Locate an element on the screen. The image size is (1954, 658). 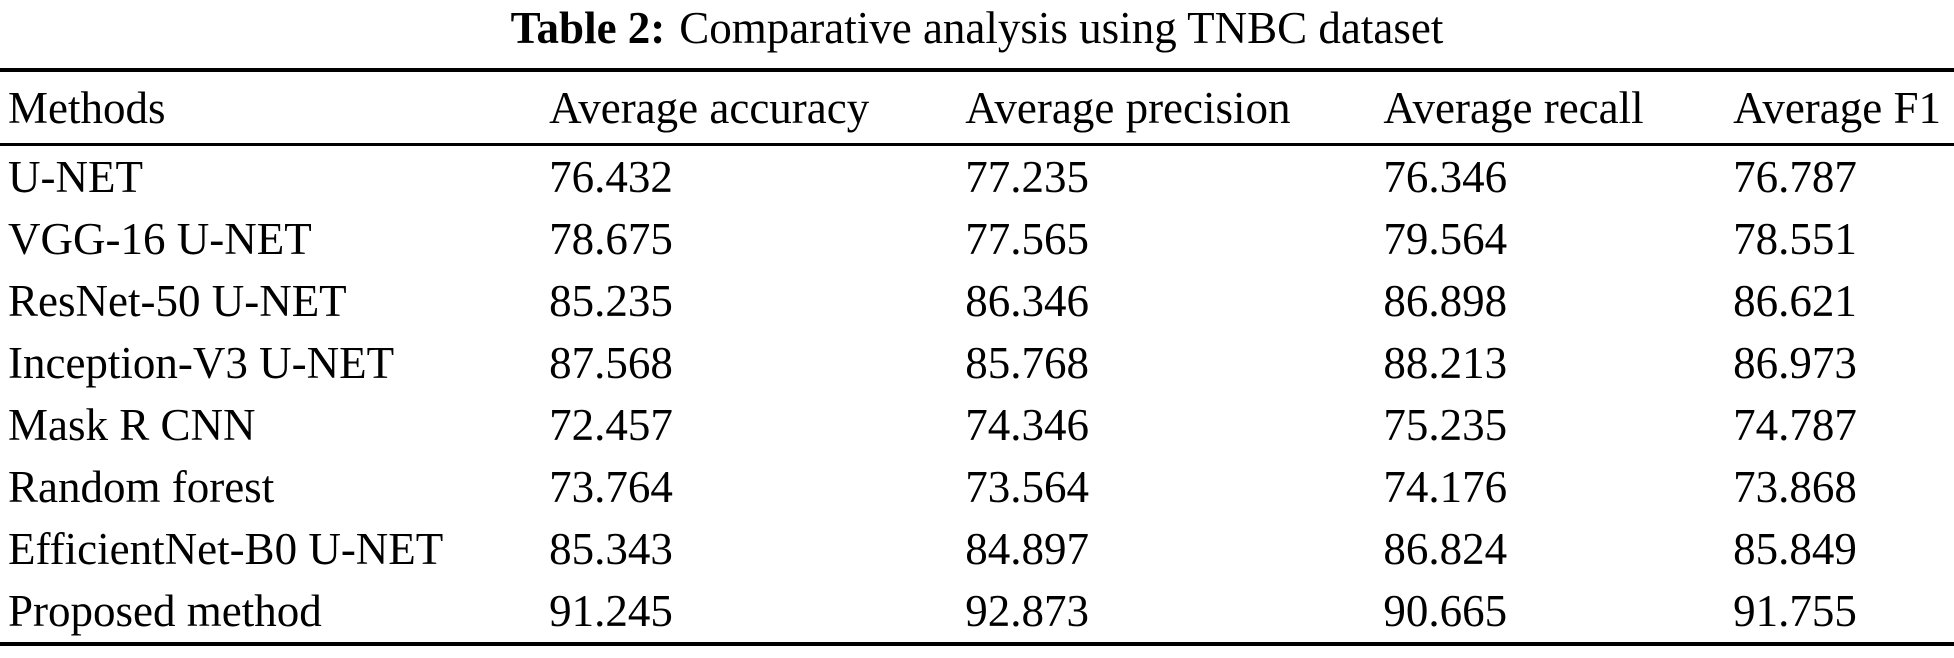
accuracy-cell: 76.432 is located at coordinates (611, 177).